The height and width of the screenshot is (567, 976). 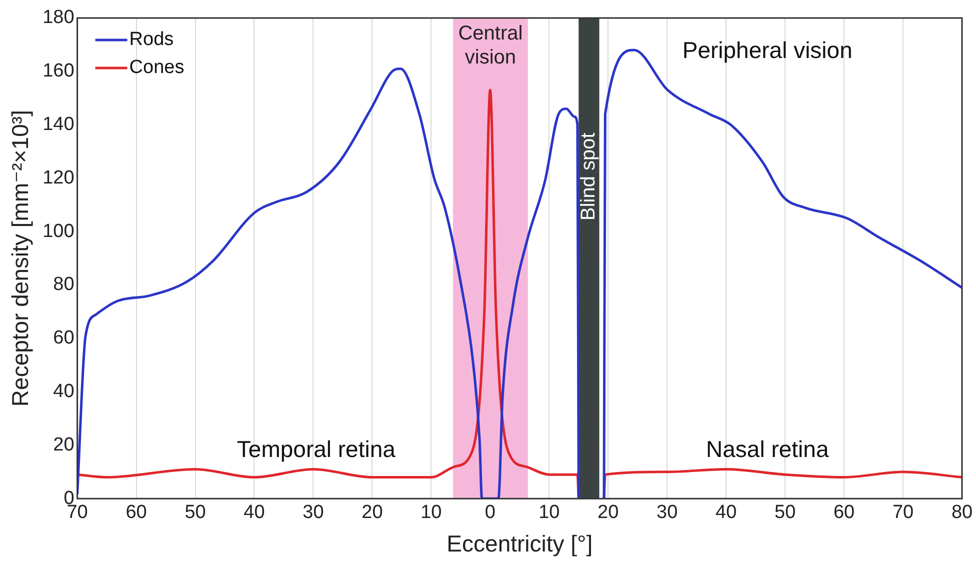 What do you see at coordinates (58, 17) in the screenshot?
I see `y-tick-label: 180` at bounding box center [58, 17].